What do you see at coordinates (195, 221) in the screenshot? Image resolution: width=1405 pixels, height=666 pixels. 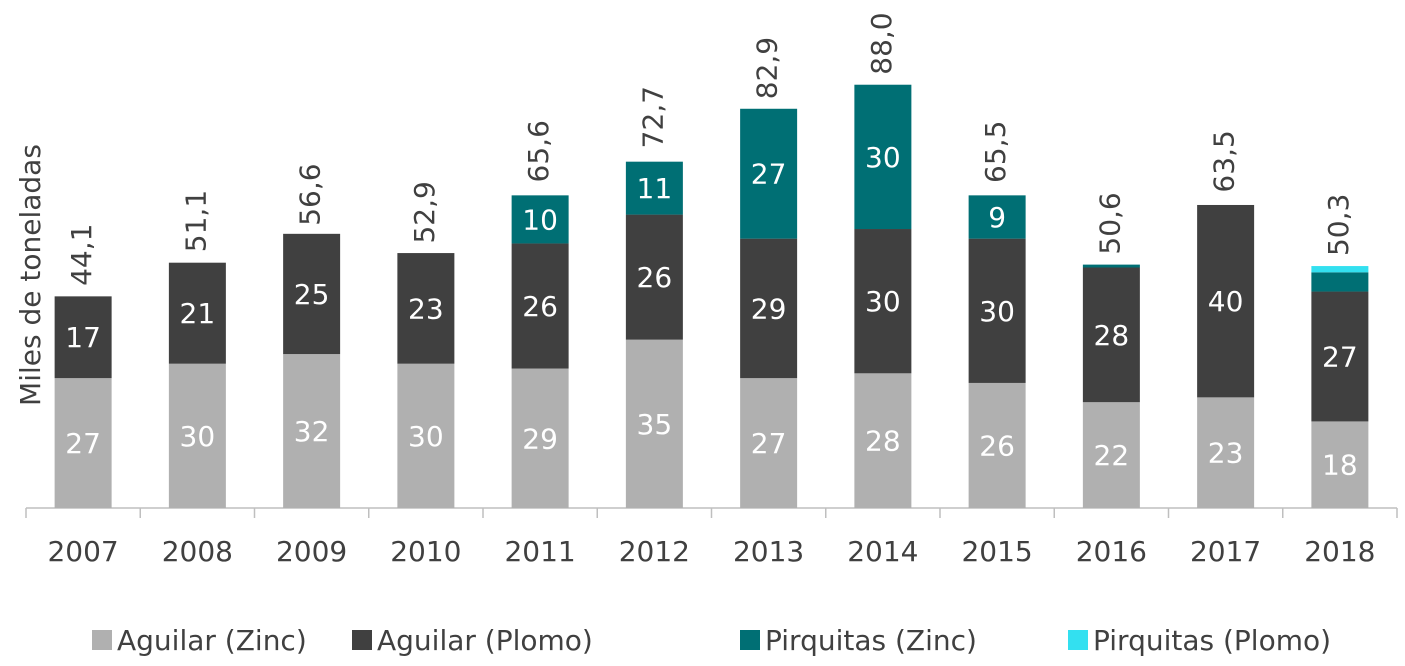 I see `total-label: 51,1` at bounding box center [195, 221].